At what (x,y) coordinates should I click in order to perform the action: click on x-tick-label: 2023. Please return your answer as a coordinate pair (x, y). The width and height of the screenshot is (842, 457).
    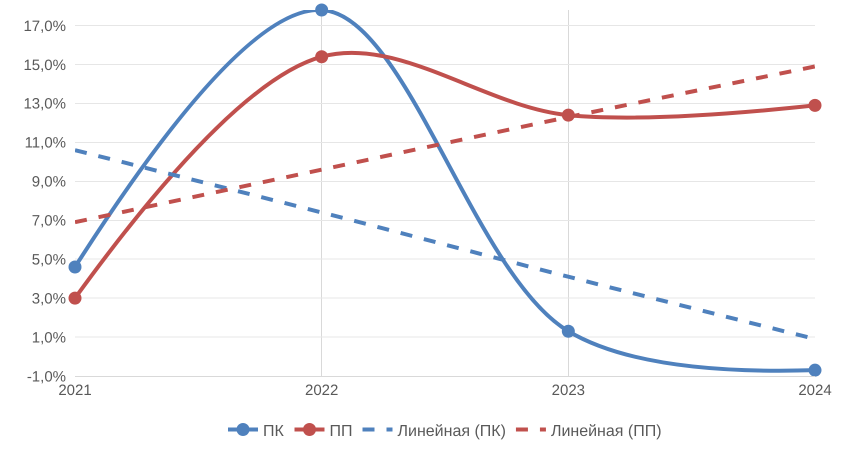
    Looking at the image, I should click on (569, 390).